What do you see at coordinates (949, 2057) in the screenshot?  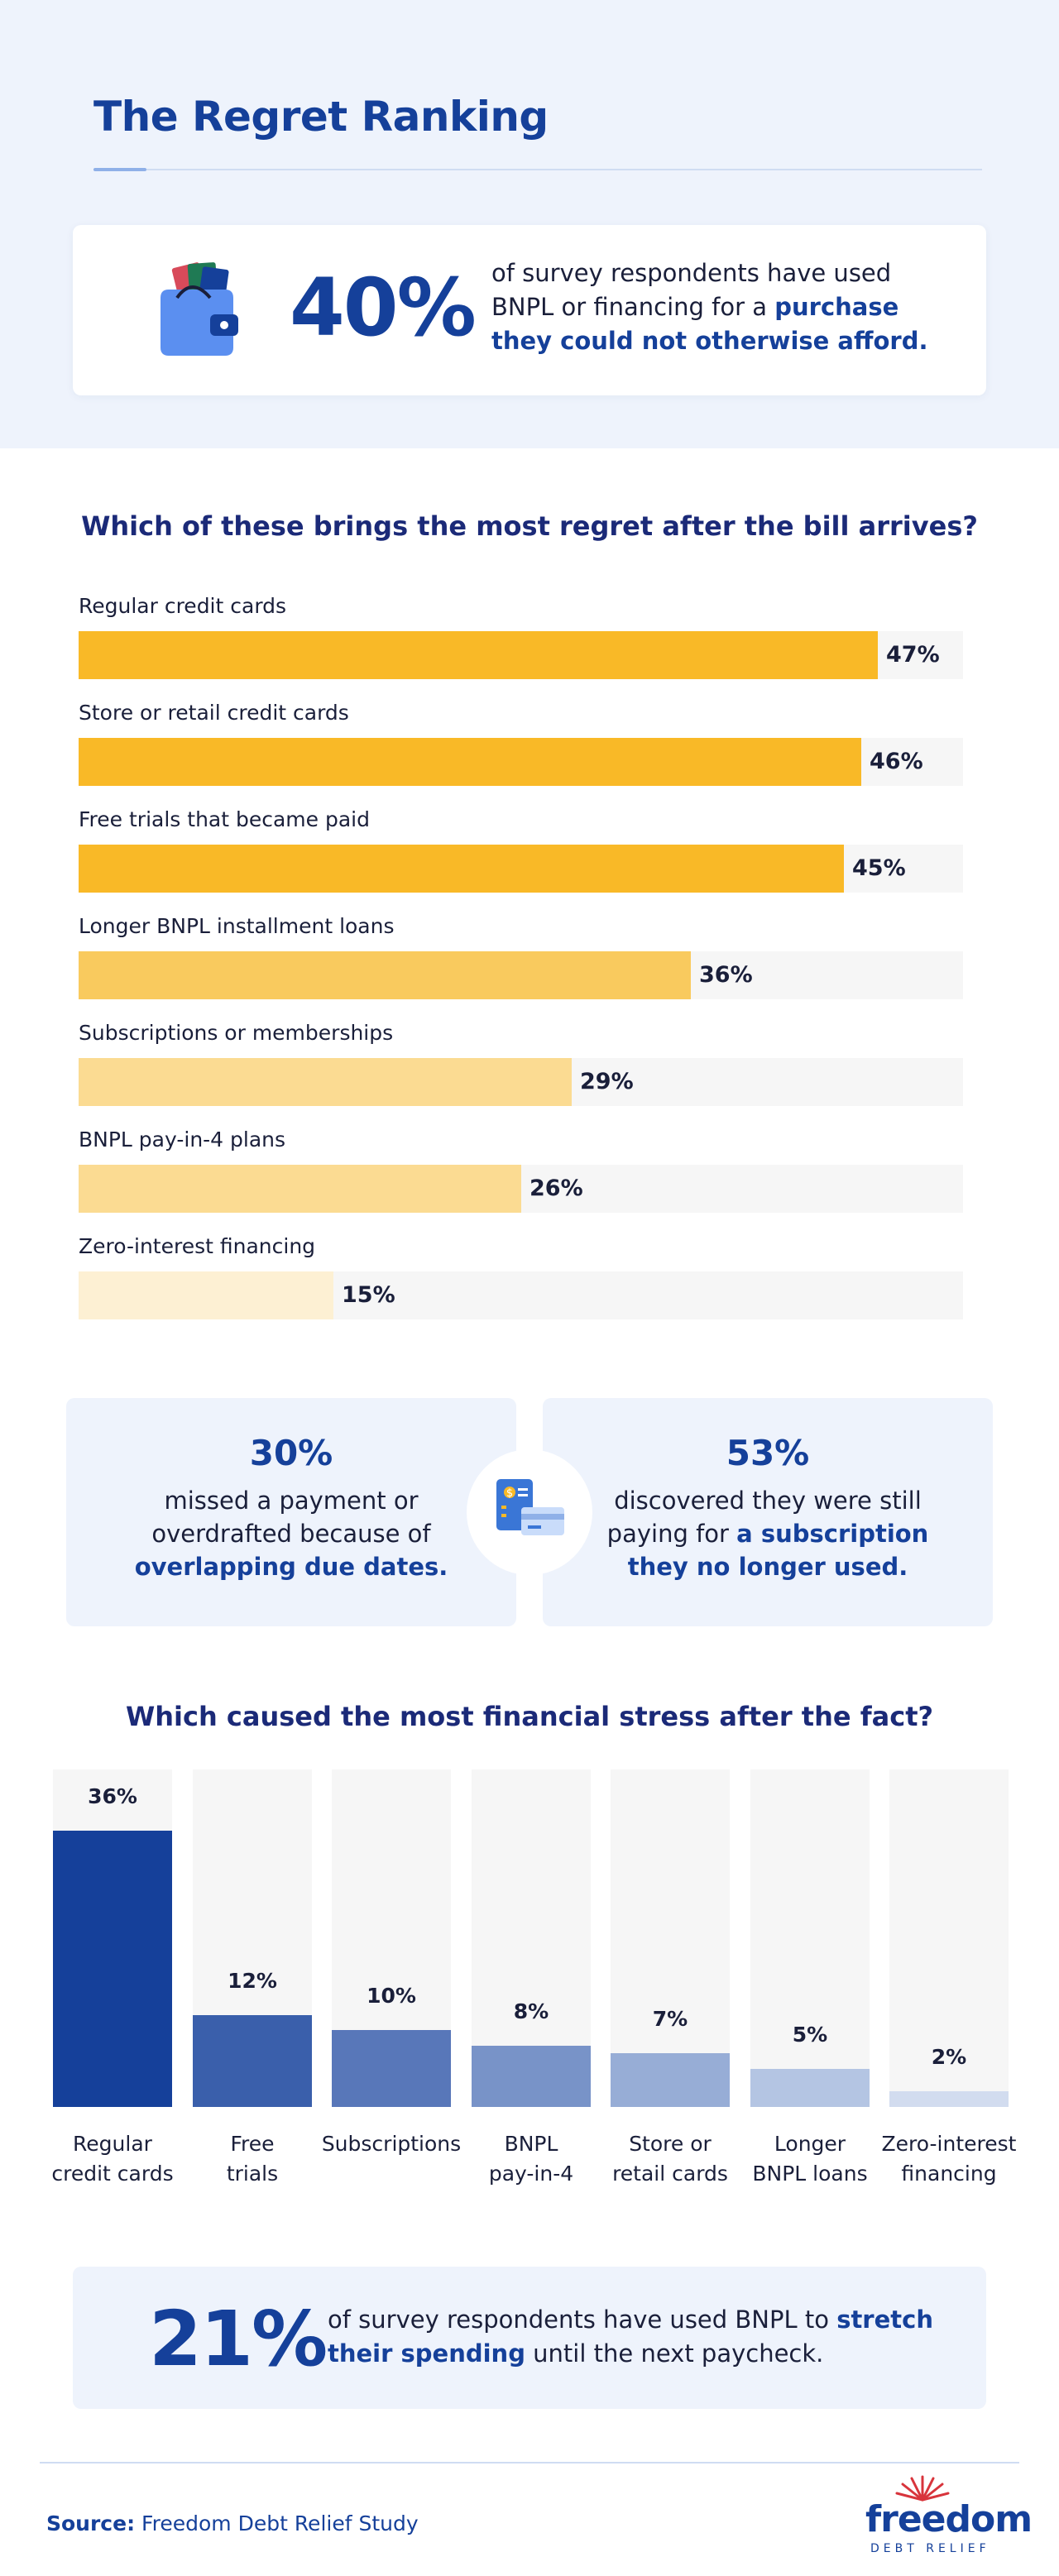 I see `vbar-value-label: 2%` at bounding box center [949, 2057].